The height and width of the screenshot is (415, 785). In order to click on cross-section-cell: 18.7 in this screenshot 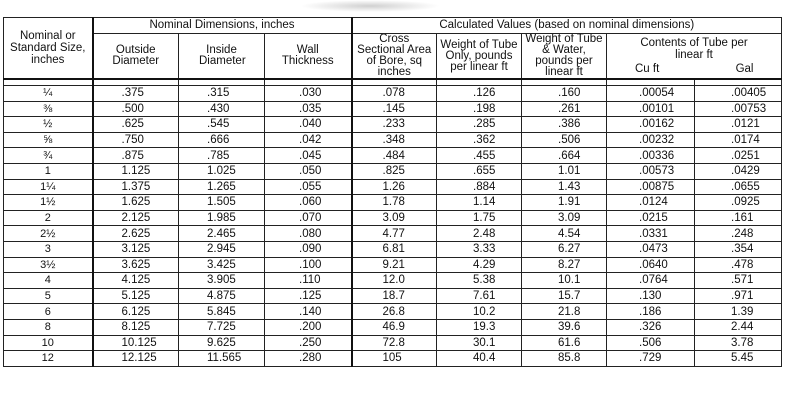, I will do `click(393, 296)`.